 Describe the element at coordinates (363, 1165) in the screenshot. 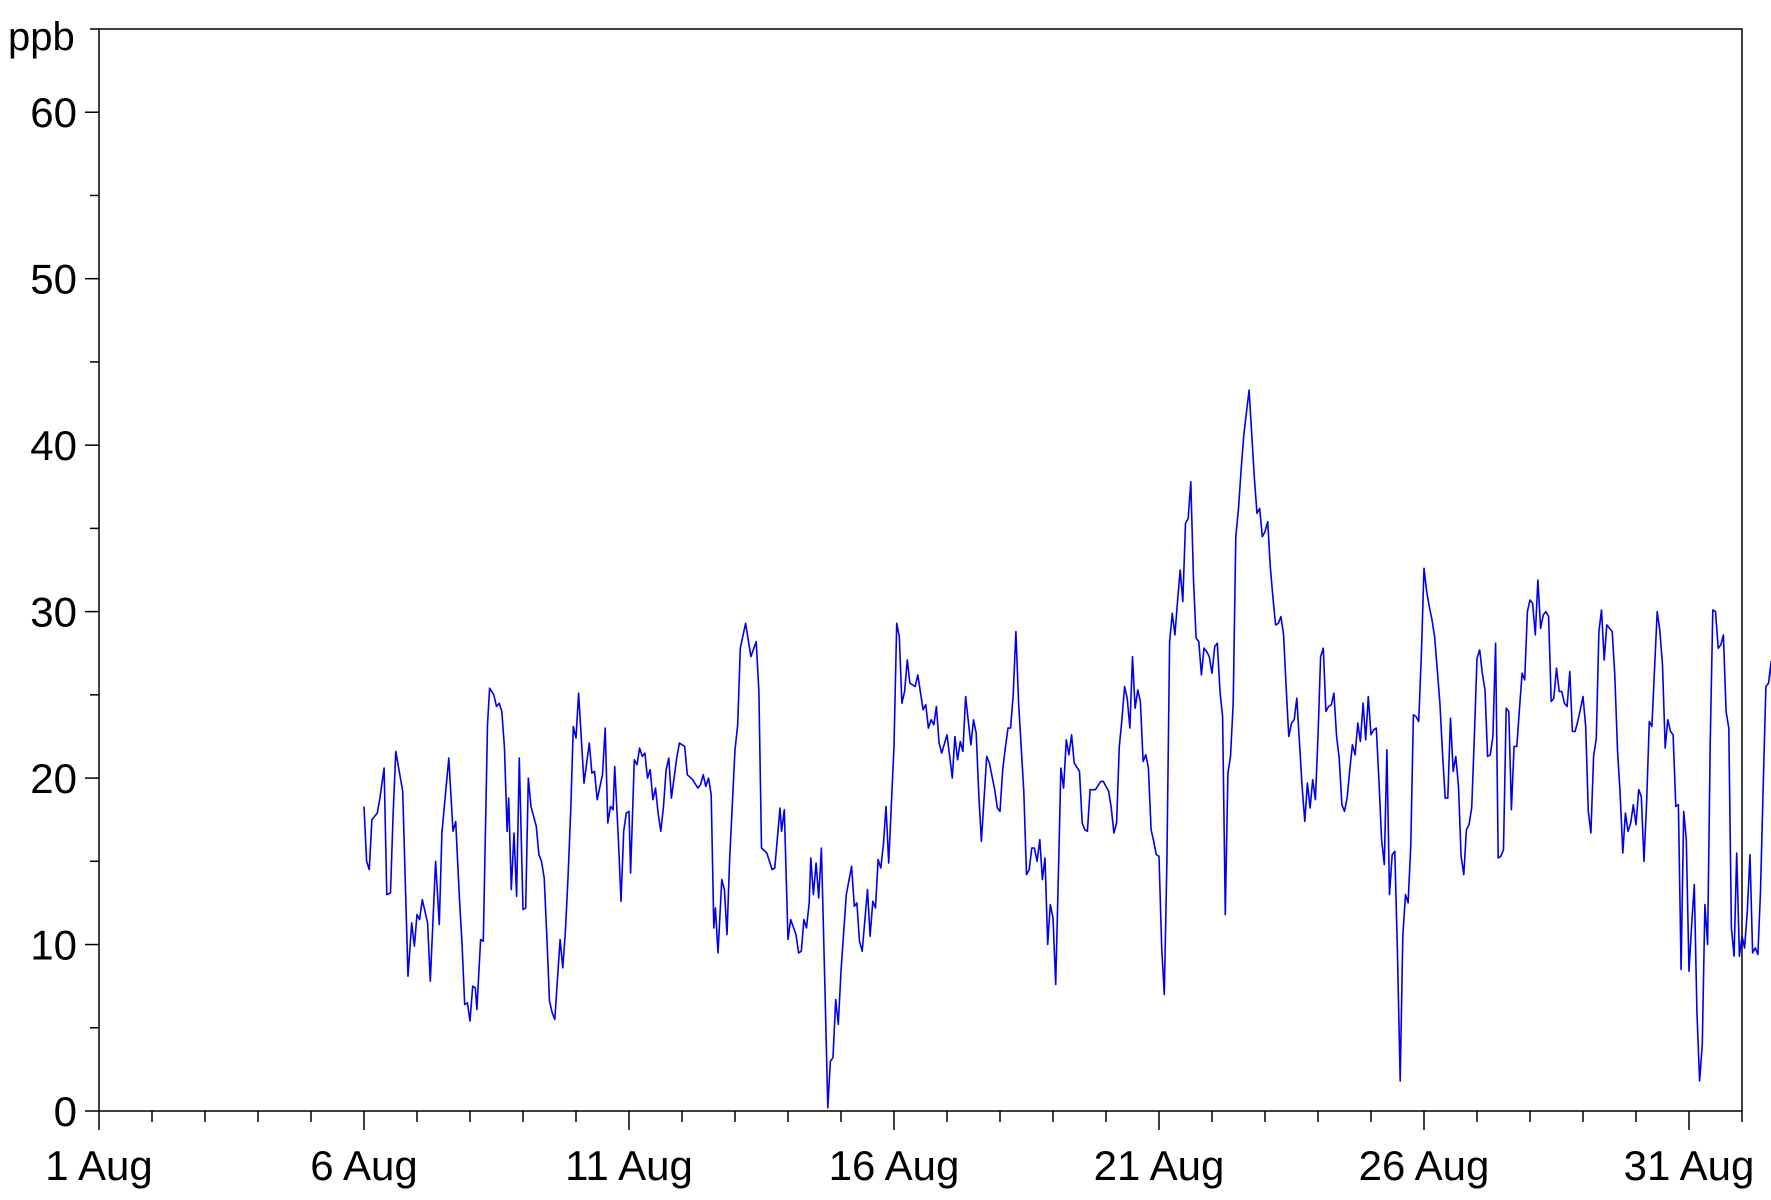

I see `x-tick-label: 6 Aug` at that location.